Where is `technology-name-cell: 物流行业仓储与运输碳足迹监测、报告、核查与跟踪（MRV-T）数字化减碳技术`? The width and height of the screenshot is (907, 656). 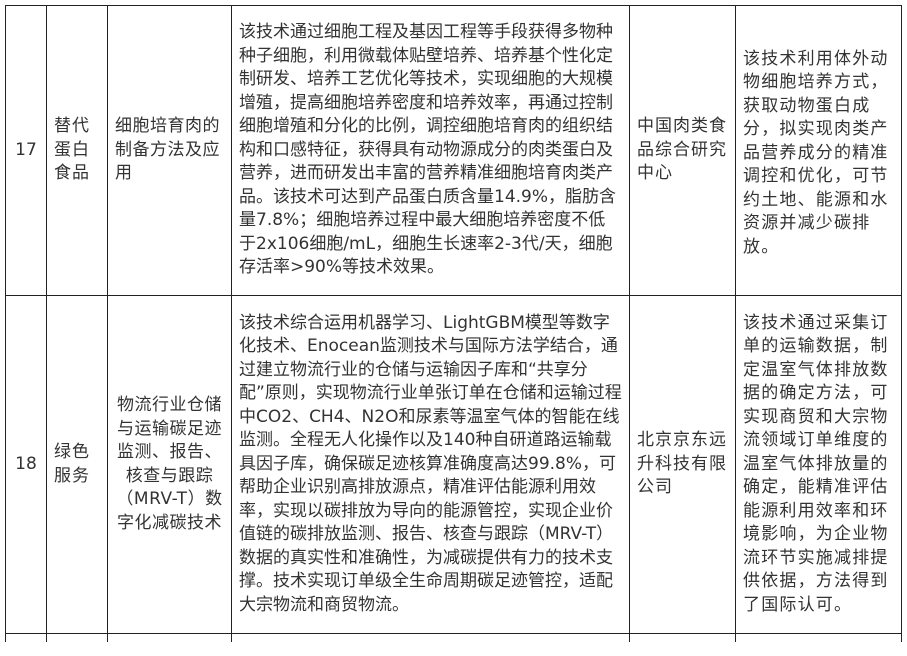
technology-name-cell: 物流行业仓储与运输碳足迹监测、报告、核查与跟踪（MRV-T）数字化减碳技术 is located at coordinates (169, 464).